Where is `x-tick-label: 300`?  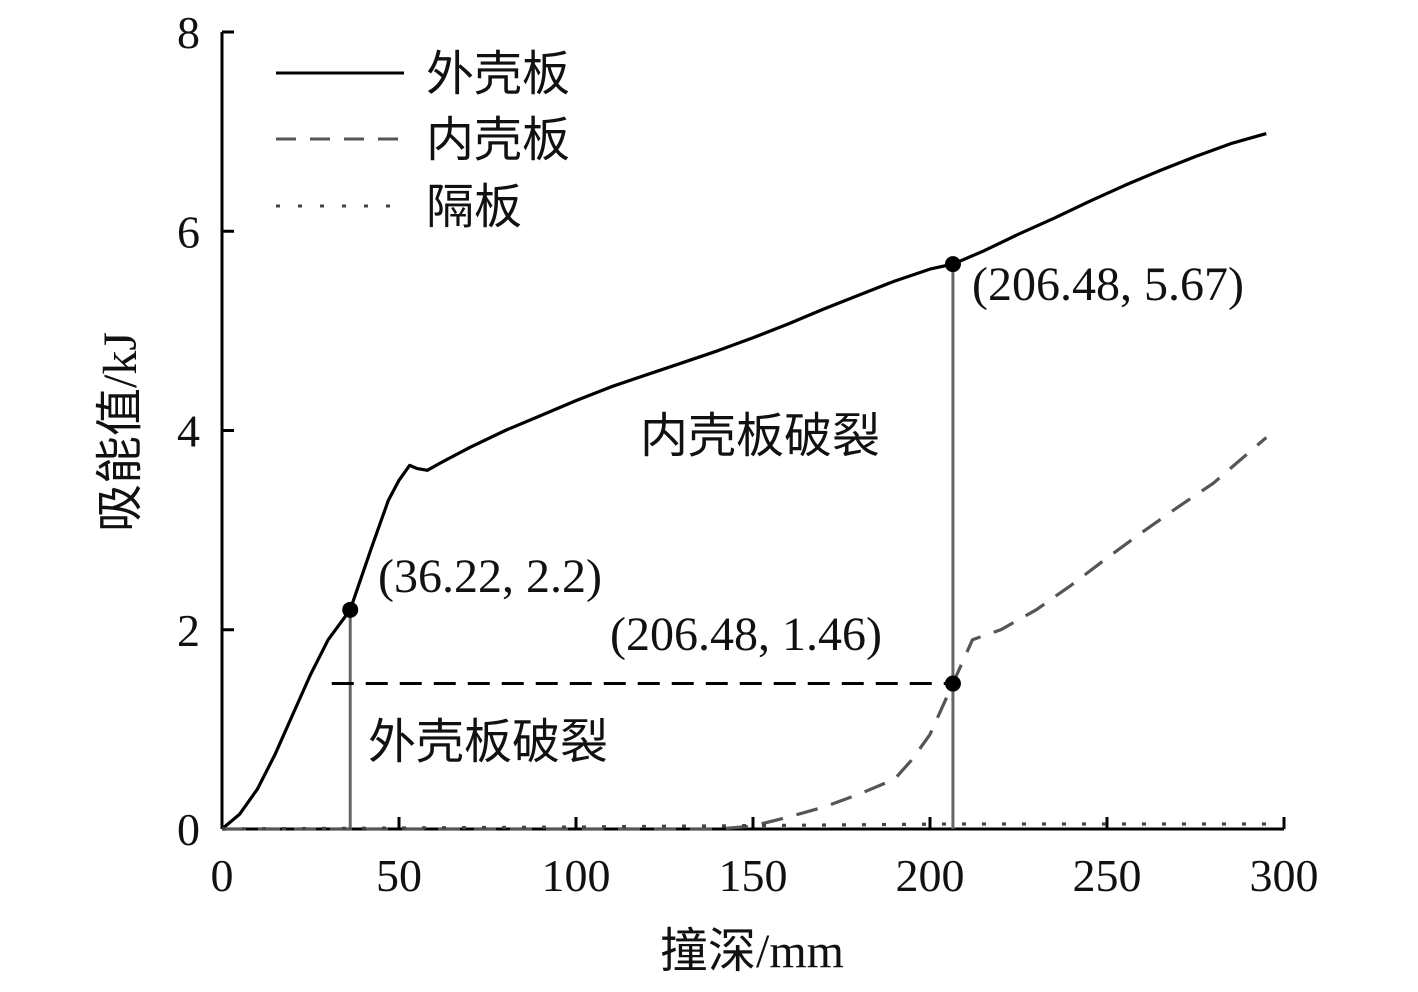
x-tick-label: 300 is located at coordinates (1284, 875).